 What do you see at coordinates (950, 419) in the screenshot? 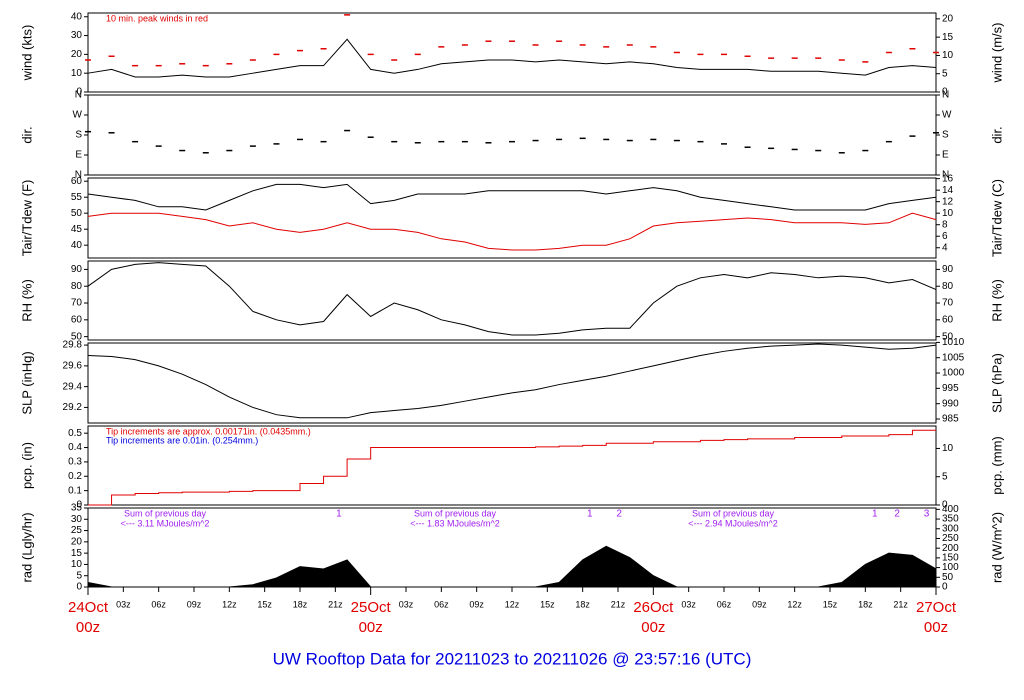
I see `y2-tick-label: 985` at bounding box center [950, 419].